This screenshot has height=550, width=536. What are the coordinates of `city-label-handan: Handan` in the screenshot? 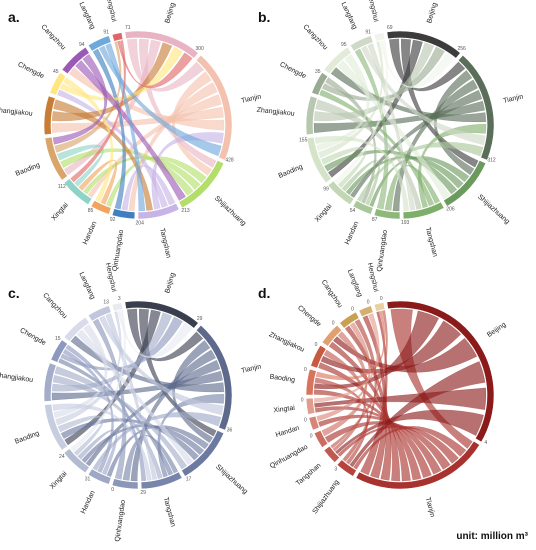 It's located at (352, 232).